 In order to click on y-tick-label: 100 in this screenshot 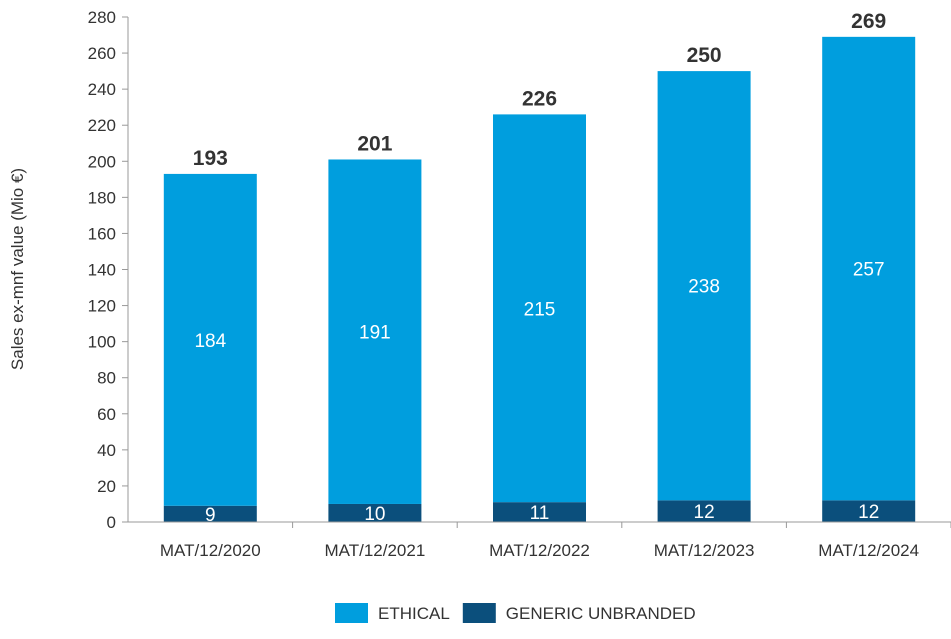, I will do `click(102, 342)`.